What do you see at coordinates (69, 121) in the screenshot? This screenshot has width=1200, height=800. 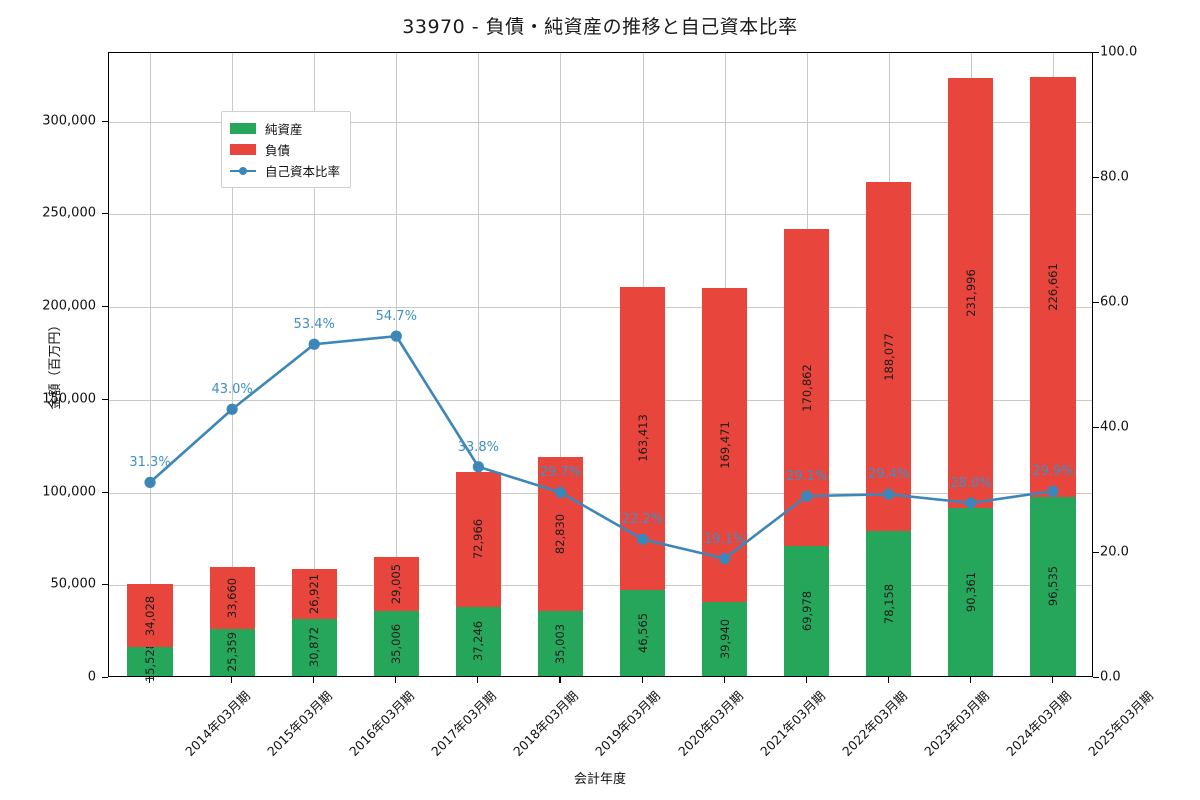 I see `y-axis-left-tick-label: 300,000` at bounding box center [69, 121].